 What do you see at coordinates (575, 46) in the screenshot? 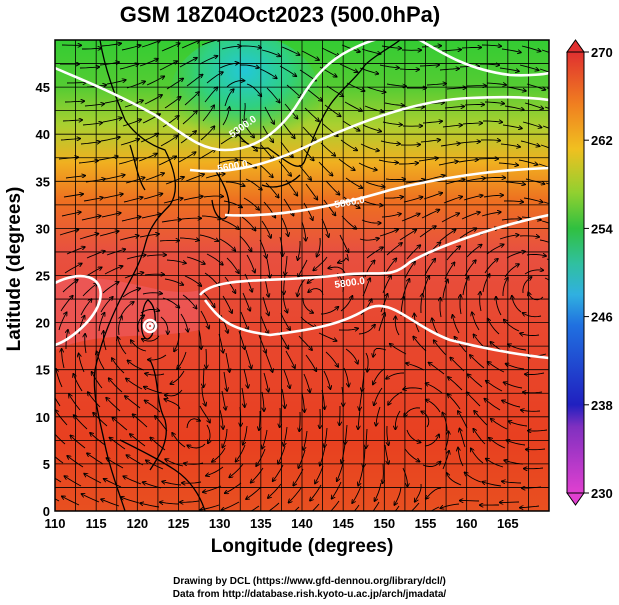
I see `colorbar-top-arrow` at bounding box center [575, 46].